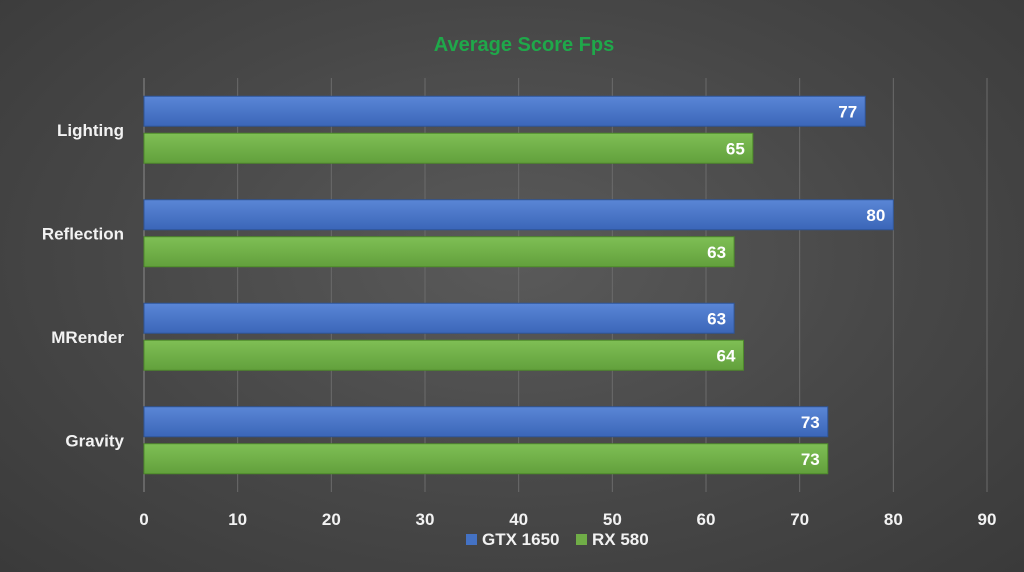 The height and width of the screenshot is (572, 1024). Describe the element at coordinates (87, 337) in the screenshot. I see `category-label: MRender` at that location.